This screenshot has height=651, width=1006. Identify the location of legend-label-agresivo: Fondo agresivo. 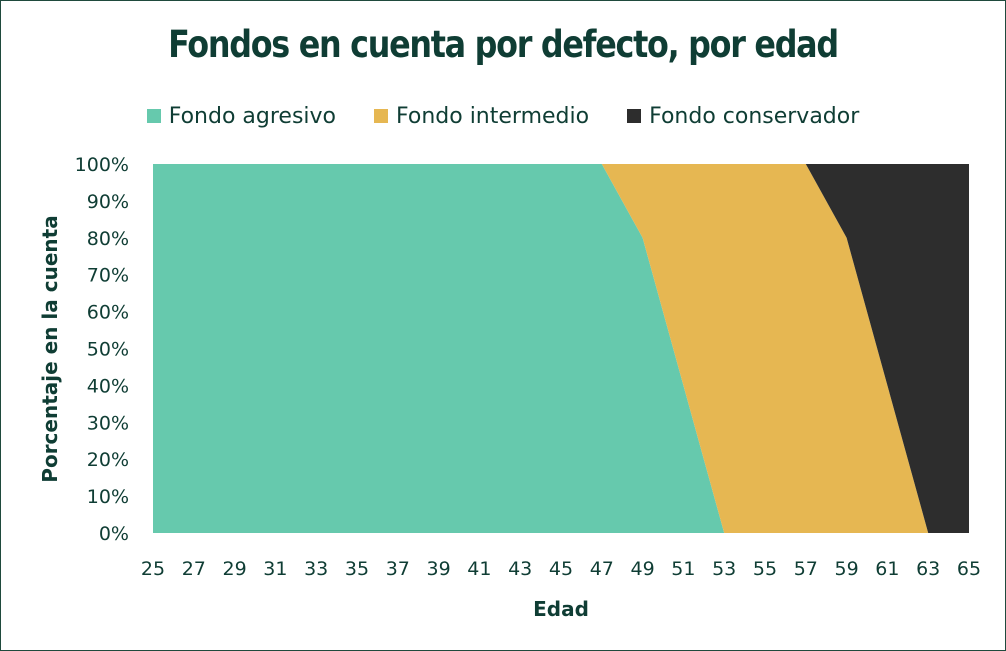
(252, 116).